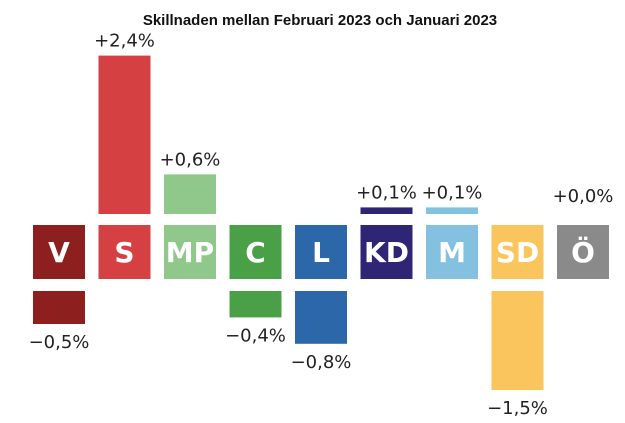 This screenshot has height=423, width=625. What do you see at coordinates (452, 192) in the screenshot?
I see `value-label-m: +0,1%` at bounding box center [452, 192].